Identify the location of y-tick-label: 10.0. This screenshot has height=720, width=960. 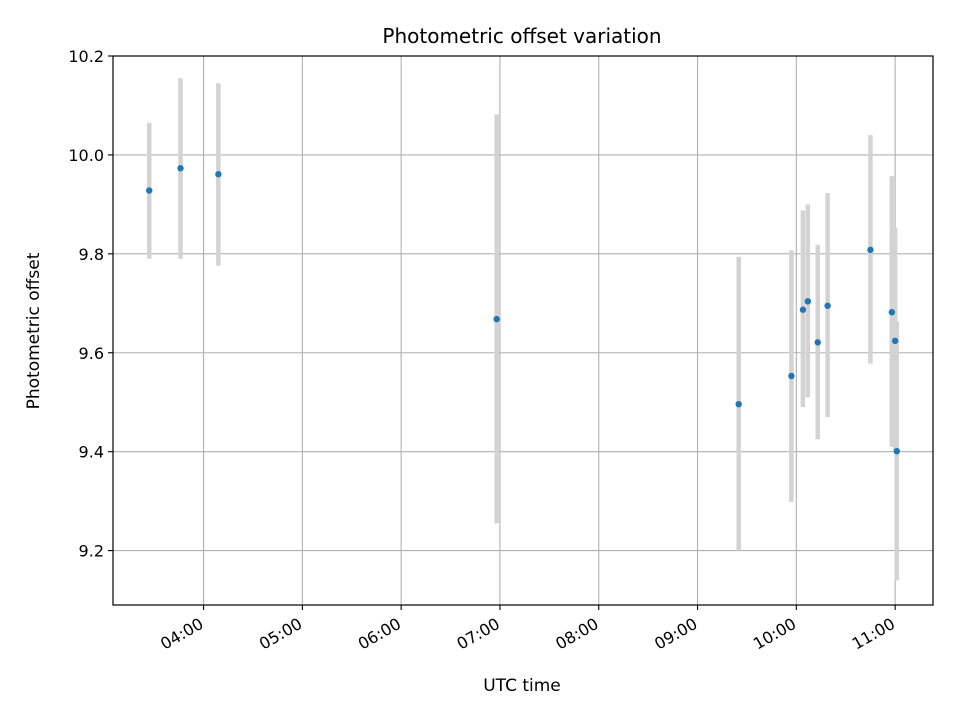
(86, 155).